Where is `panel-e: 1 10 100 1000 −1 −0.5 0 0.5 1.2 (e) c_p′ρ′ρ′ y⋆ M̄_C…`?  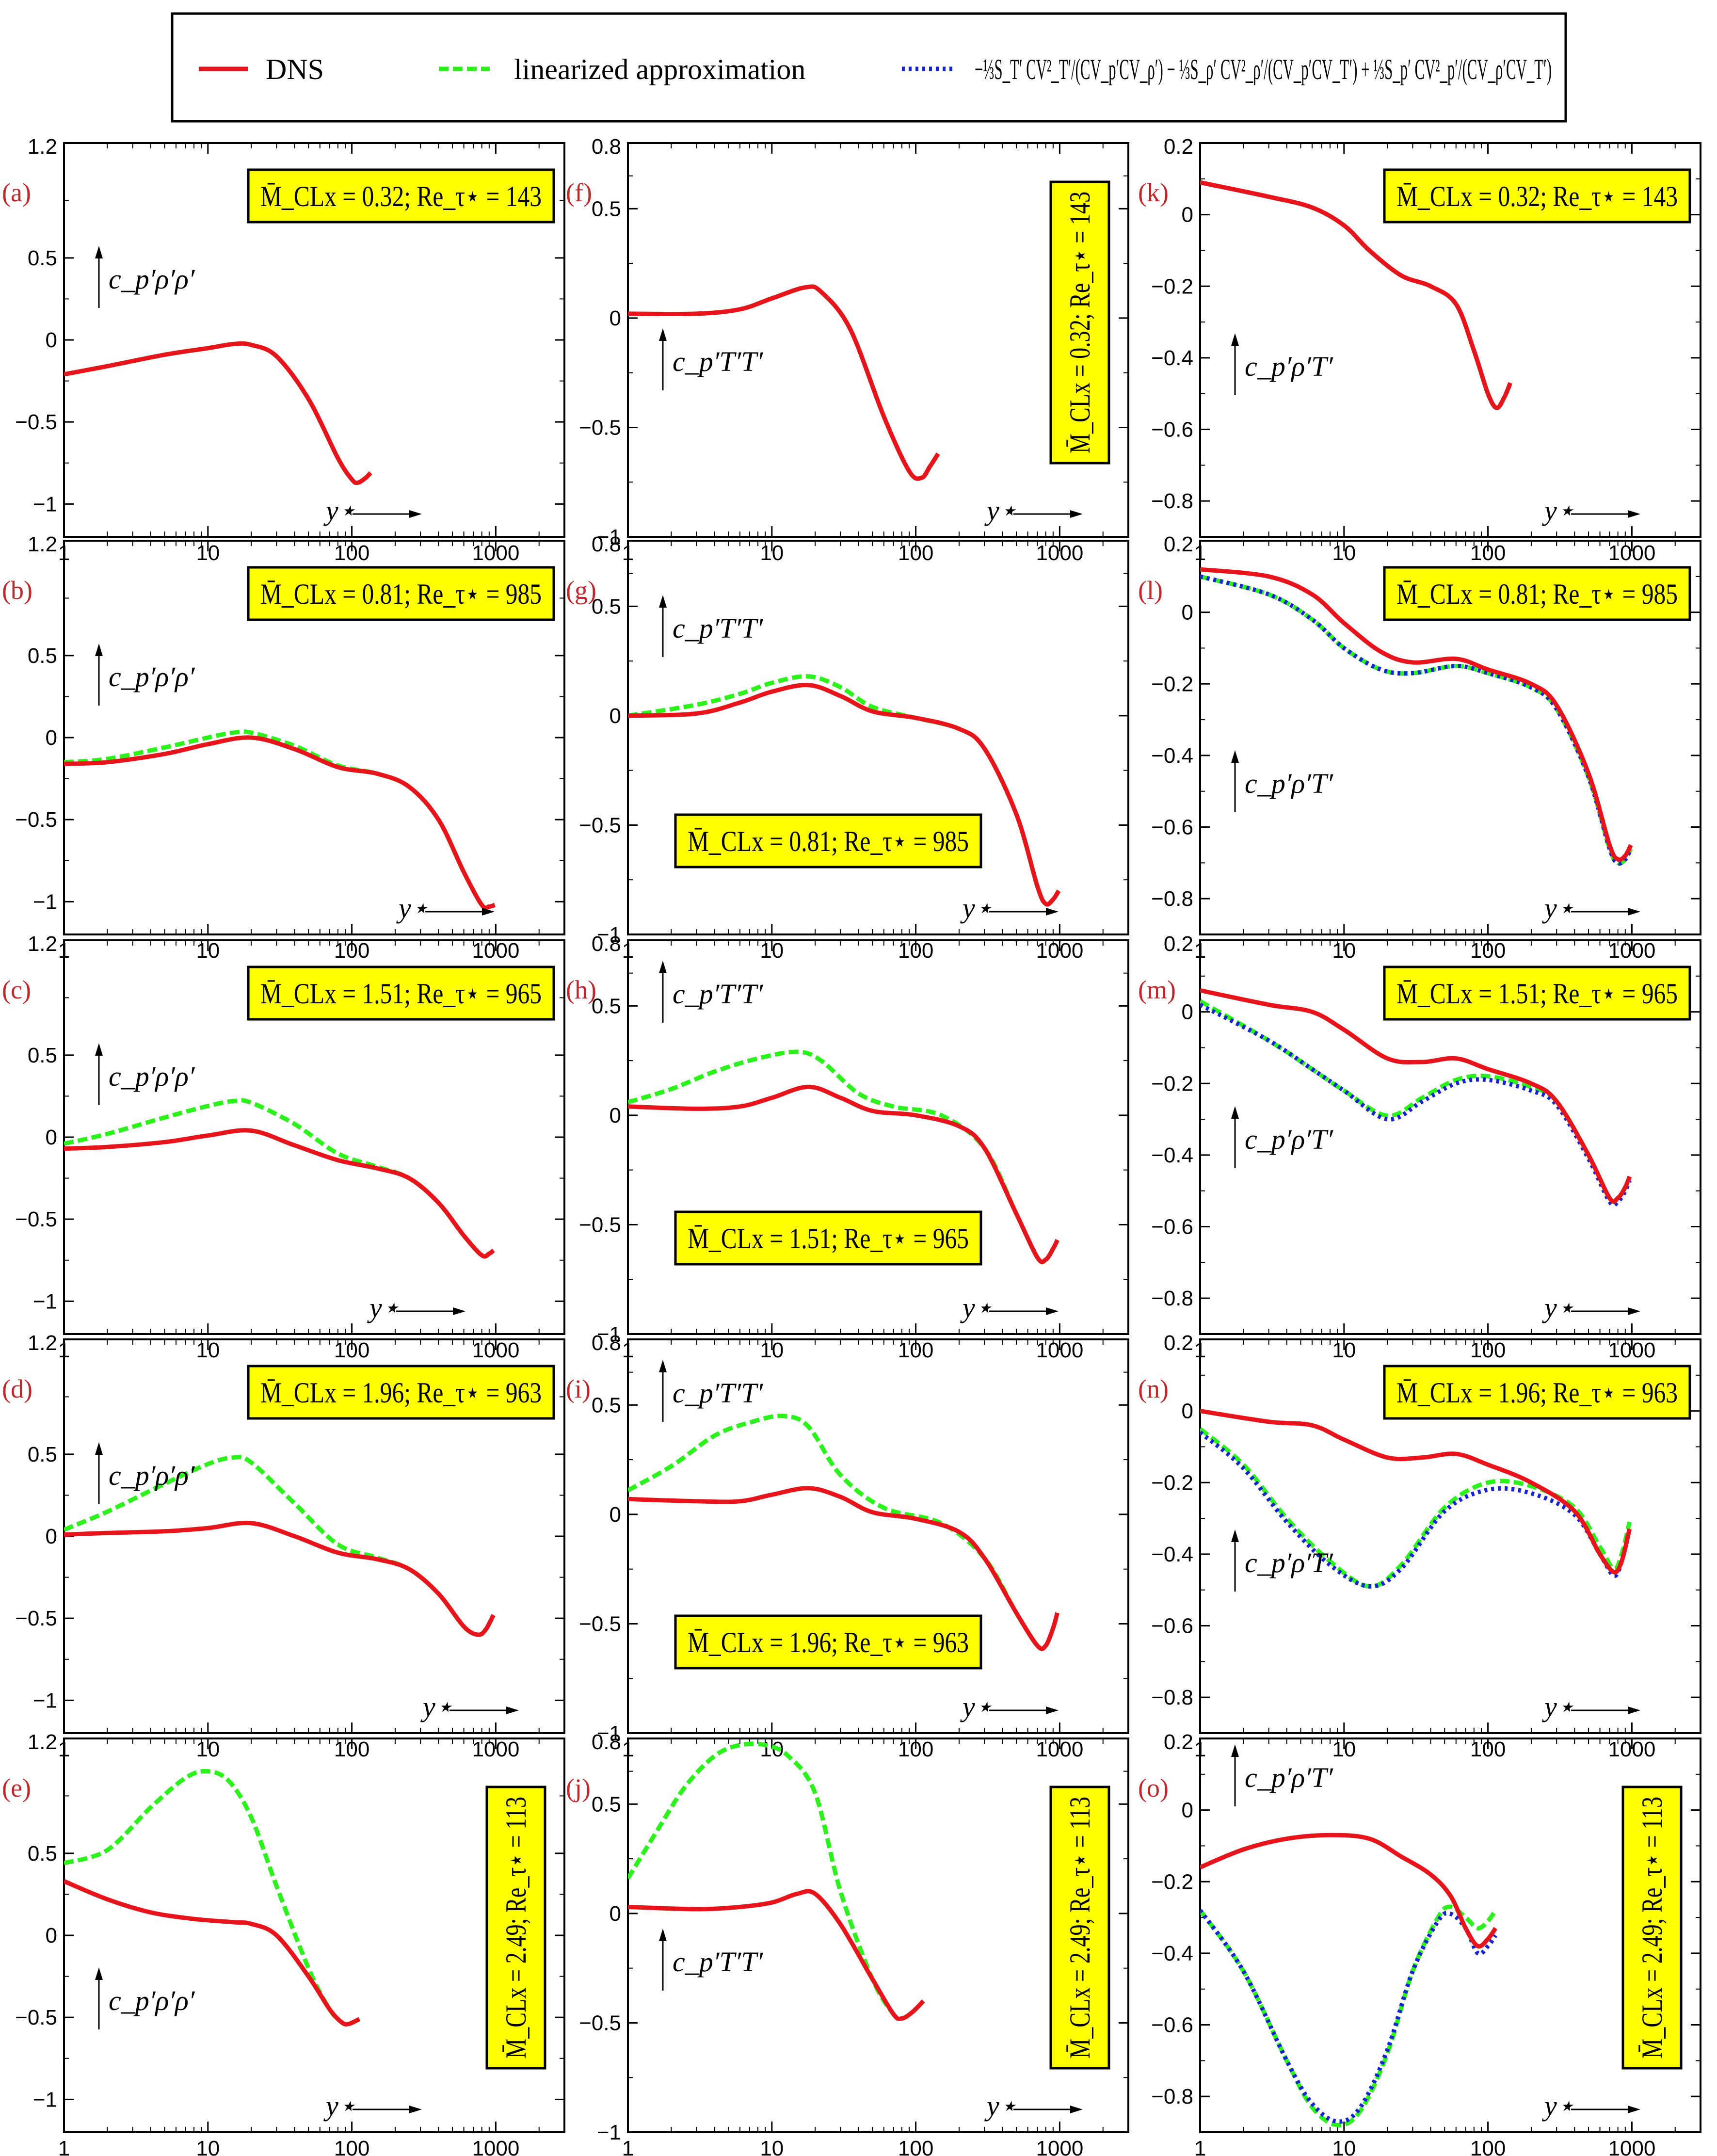
panel-e: 1 10 100 1000 −1 −0.5 0 0.5 1.2 (e) c_p′ρ′ρ′ y⋆ M̄_C… is located at coordinates (283, 1943).